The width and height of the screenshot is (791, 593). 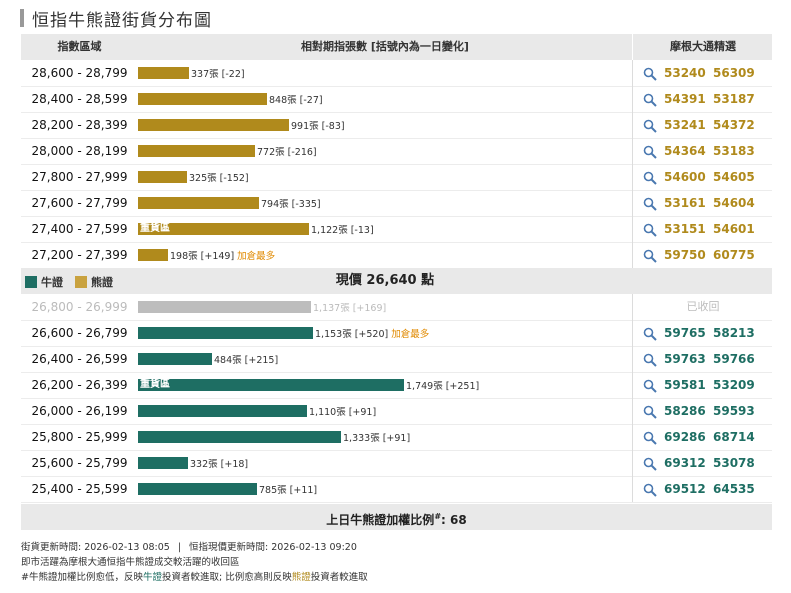 What do you see at coordinates (734, 229) in the screenshot?
I see `warrant-code-link: 54601` at bounding box center [734, 229].